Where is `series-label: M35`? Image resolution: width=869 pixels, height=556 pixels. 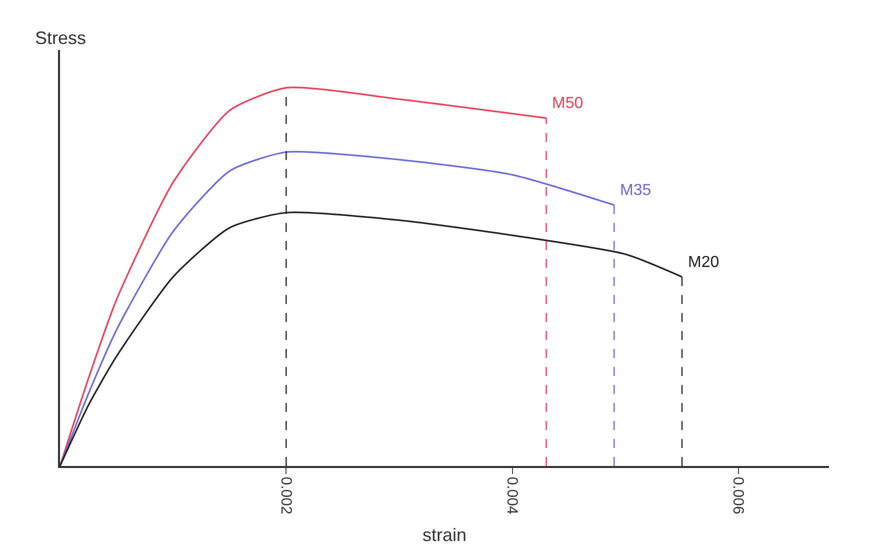
series-label: M35 is located at coordinates (636, 190).